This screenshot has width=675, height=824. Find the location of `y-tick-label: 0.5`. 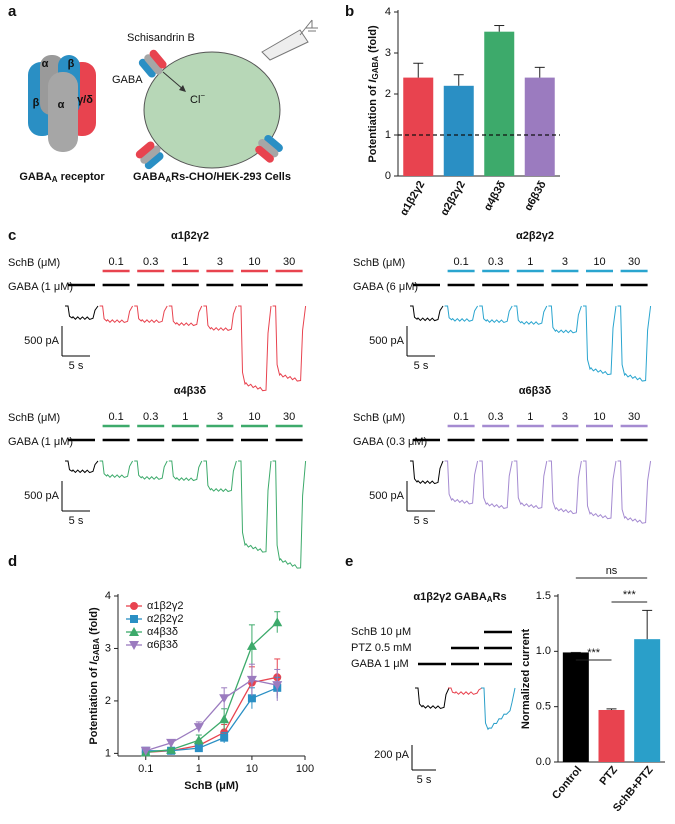

y-tick-label: 0.5 is located at coordinates (543, 707).